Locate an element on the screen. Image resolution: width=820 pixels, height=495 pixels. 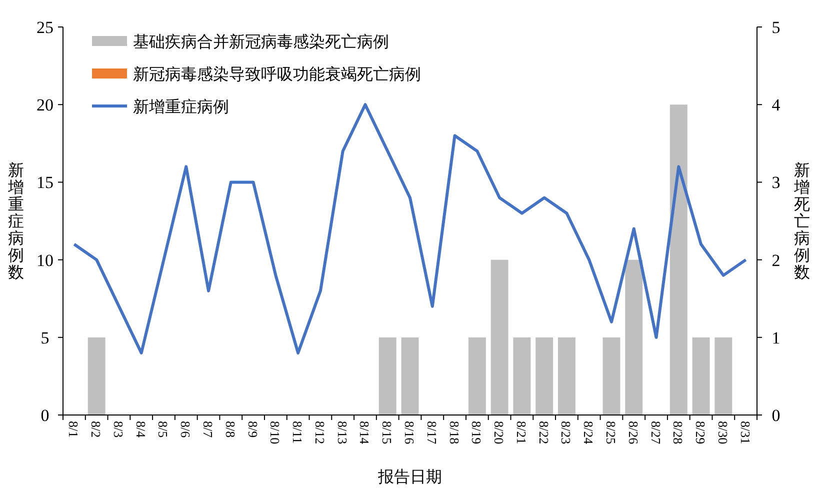
y-tick-label: 5 is located at coordinates (45, 338).